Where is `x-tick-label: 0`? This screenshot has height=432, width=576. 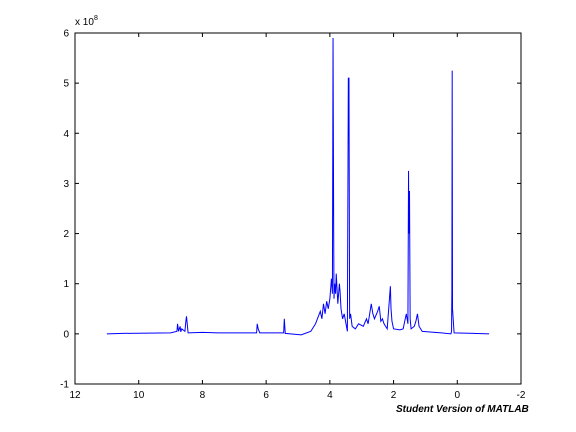 x-tick-label: 0 is located at coordinates (458, 395).